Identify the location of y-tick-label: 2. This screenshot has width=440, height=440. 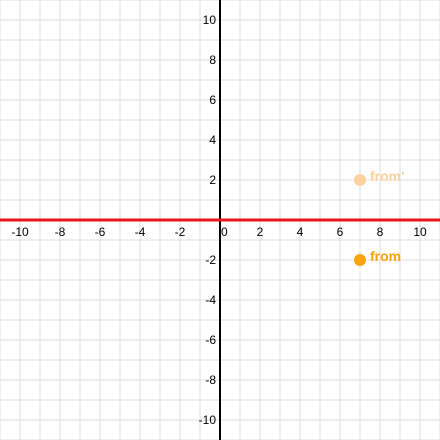
(212, 180).